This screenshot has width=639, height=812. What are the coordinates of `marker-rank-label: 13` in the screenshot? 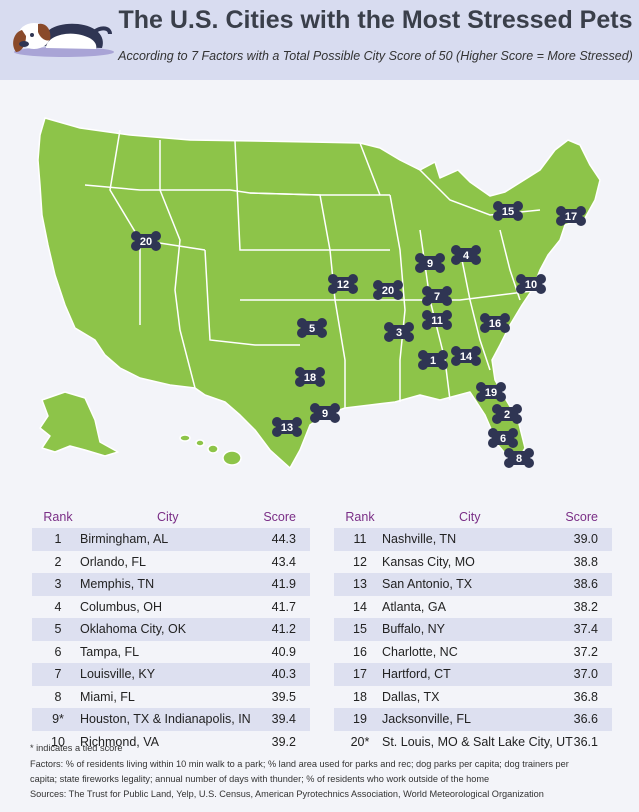 It's located at (287, 428).